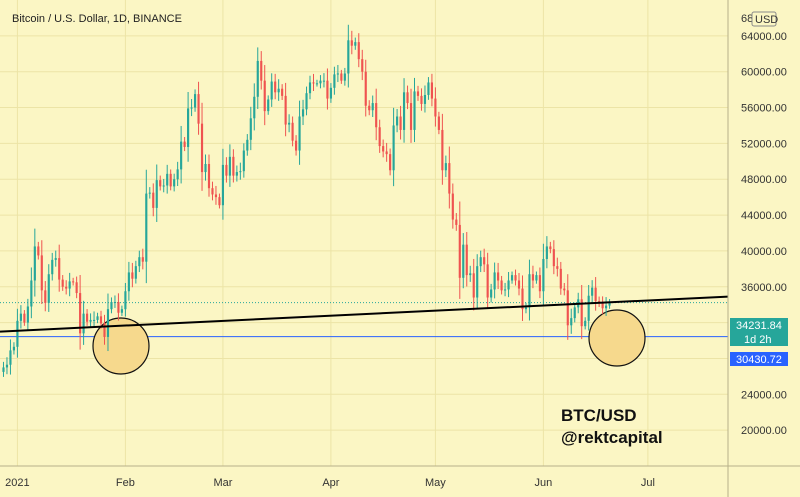 The width and height of the screenshot is (800, 497). I want to click on y-tick-label: 20000.00, so click(764, 431).